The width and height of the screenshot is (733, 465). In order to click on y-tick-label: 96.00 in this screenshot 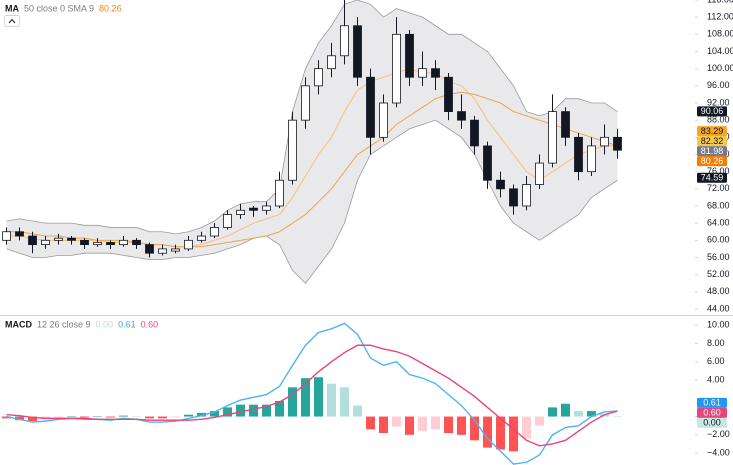, I will do `click(718, 85)`.